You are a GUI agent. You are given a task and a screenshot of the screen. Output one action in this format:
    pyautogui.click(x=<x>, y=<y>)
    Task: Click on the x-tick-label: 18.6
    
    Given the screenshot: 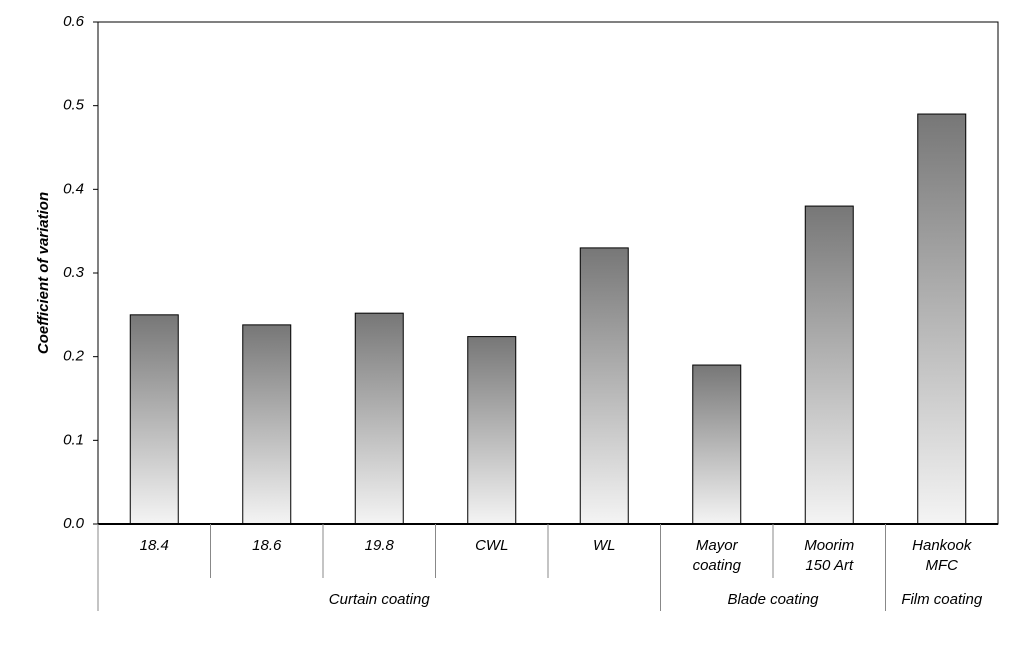 What is the action you would take?
    pyautogui.click(x=267, y=545)
    